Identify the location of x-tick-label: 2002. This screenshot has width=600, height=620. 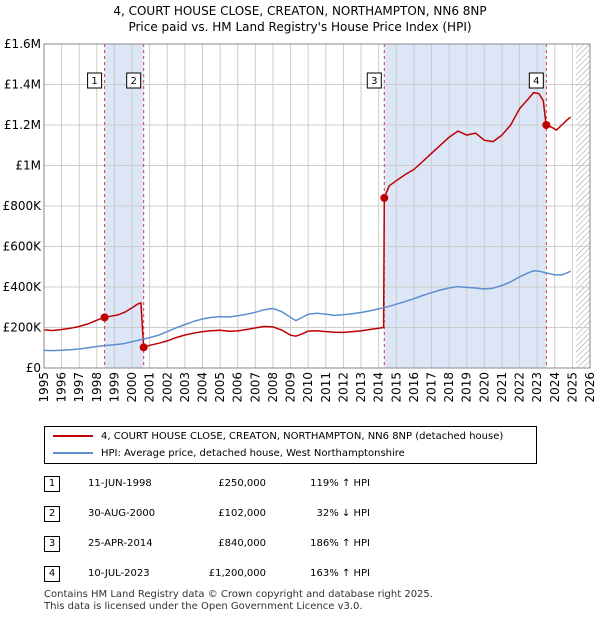
(167, 387).